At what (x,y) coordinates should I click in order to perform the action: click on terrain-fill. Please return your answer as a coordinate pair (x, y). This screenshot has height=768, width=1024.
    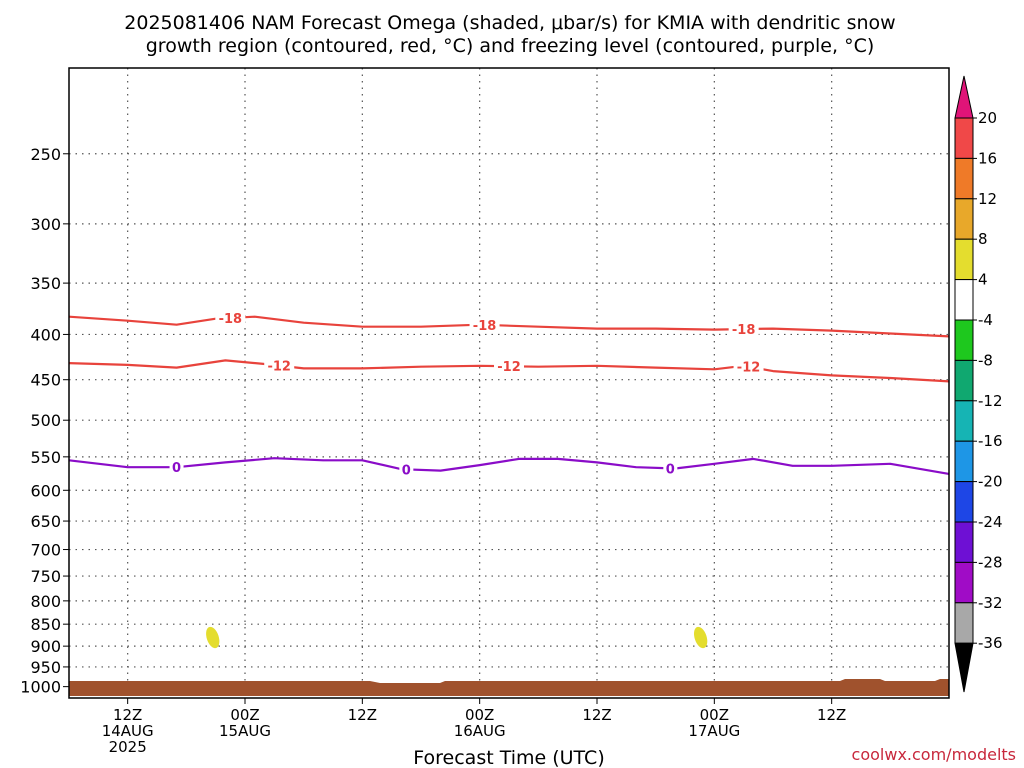
    Looking at the image, I should click on (509, 687).